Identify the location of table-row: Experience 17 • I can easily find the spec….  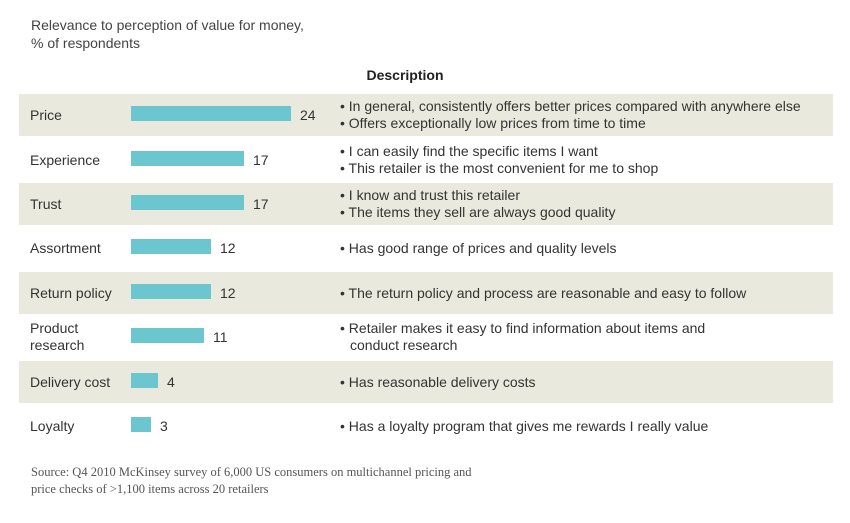
(426, 160).